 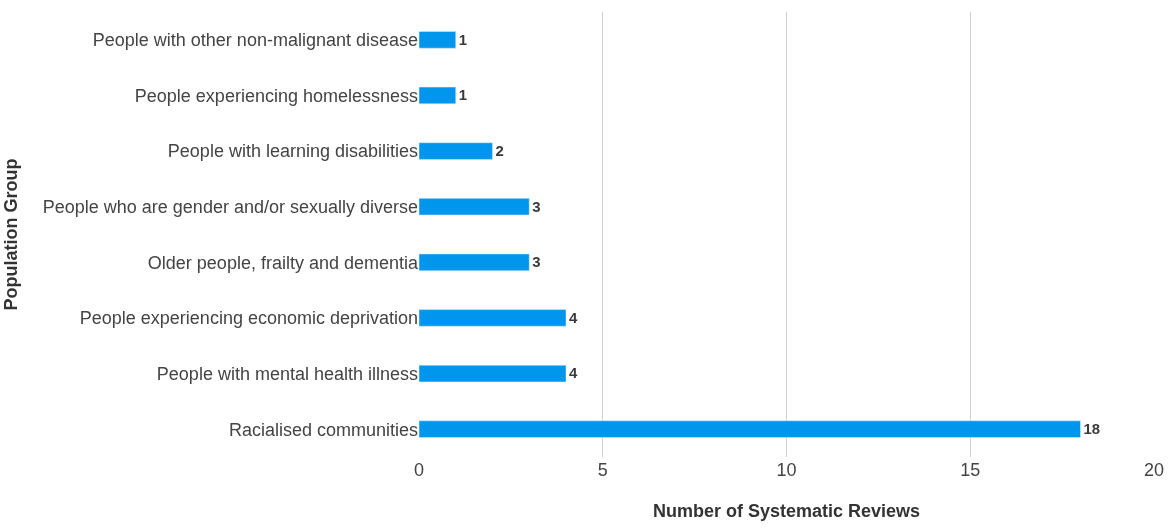 What do you see at coordinates (248, 318) in the screenshot?
I see `y-tick-label: People experiencing economic deprivation` at bounding box center [248, 318].